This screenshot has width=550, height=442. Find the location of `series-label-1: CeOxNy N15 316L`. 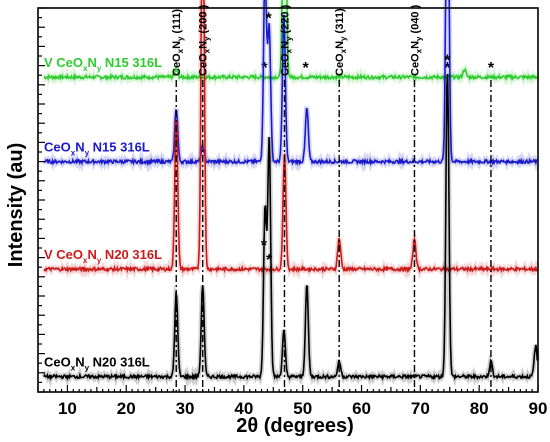

series-label-1: CeOxNy N15 316L is located at coordinates (97, 149).